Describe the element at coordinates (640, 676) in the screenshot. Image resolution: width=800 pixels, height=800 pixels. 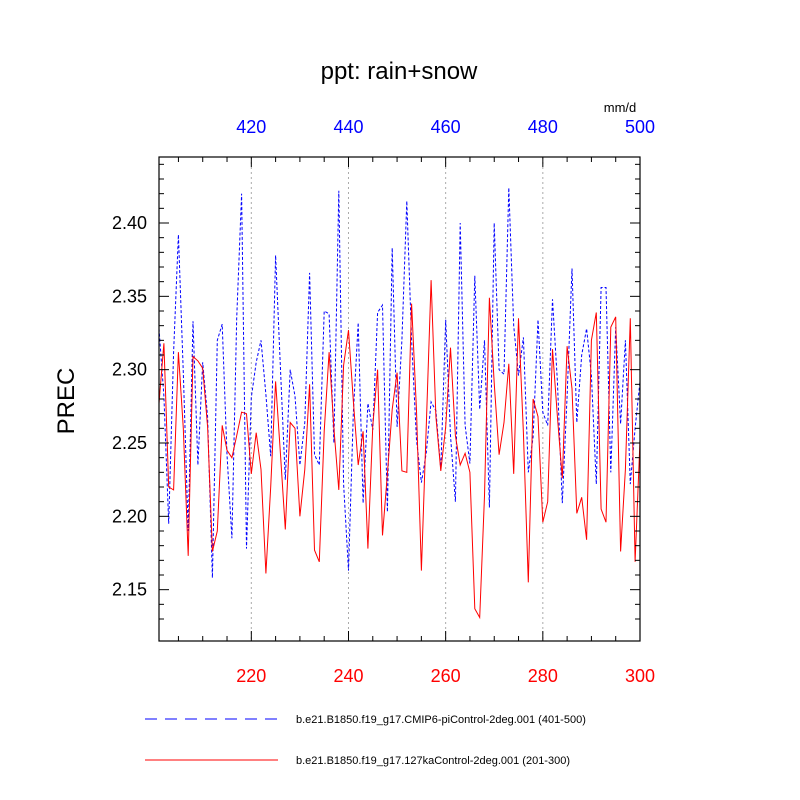
I see `x-tick-label-bottom: 300` at that location.